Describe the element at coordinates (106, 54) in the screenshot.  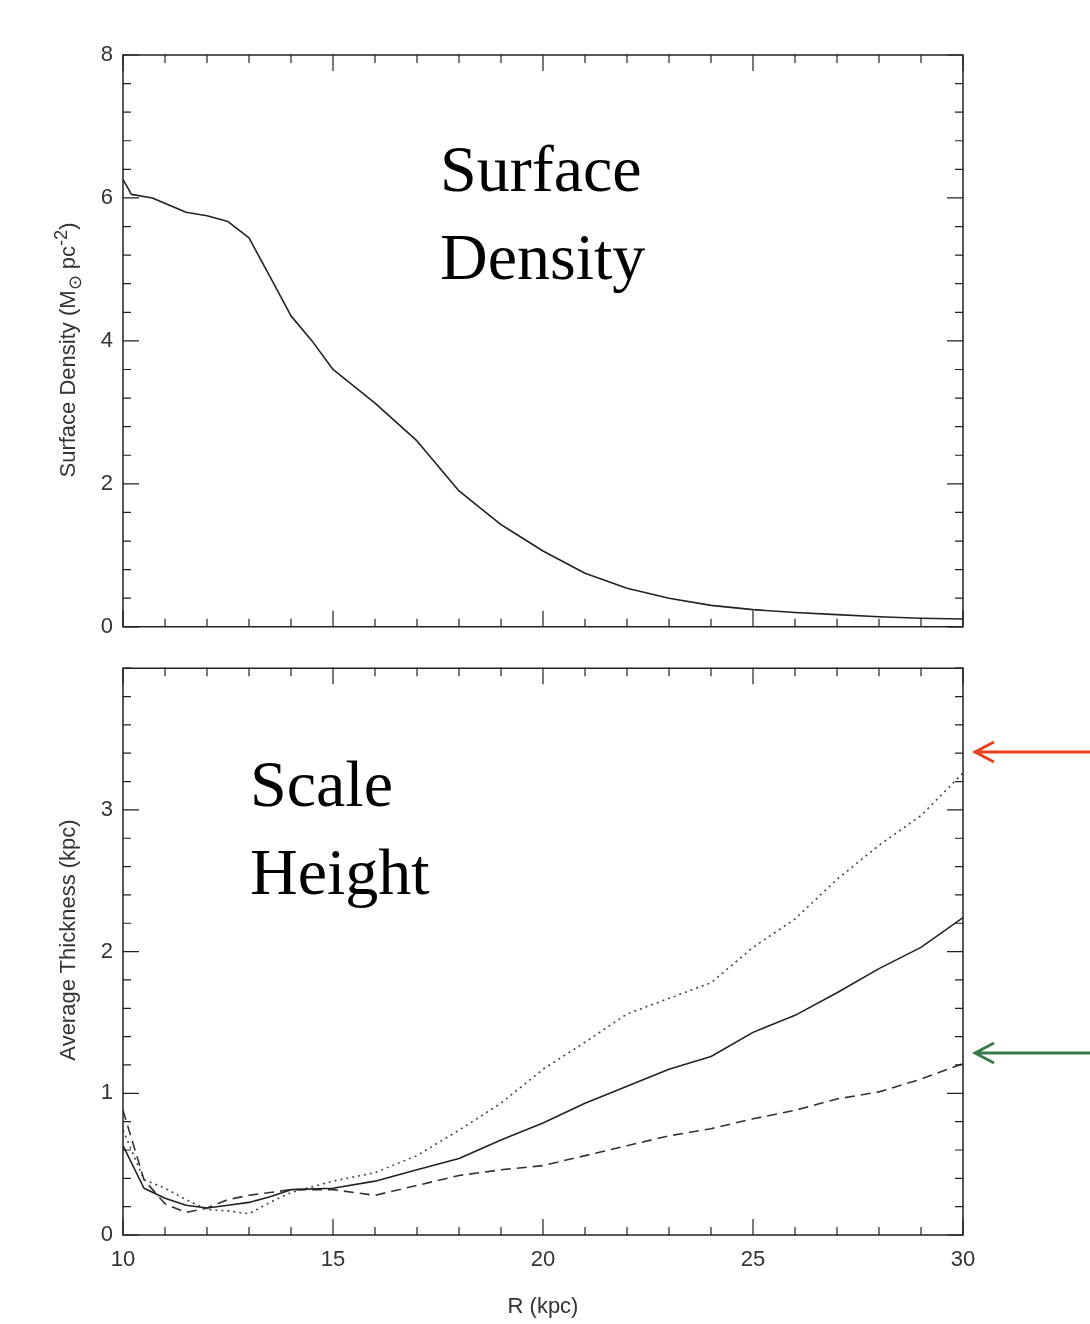
I see `y-tick-label: 8` at that location.